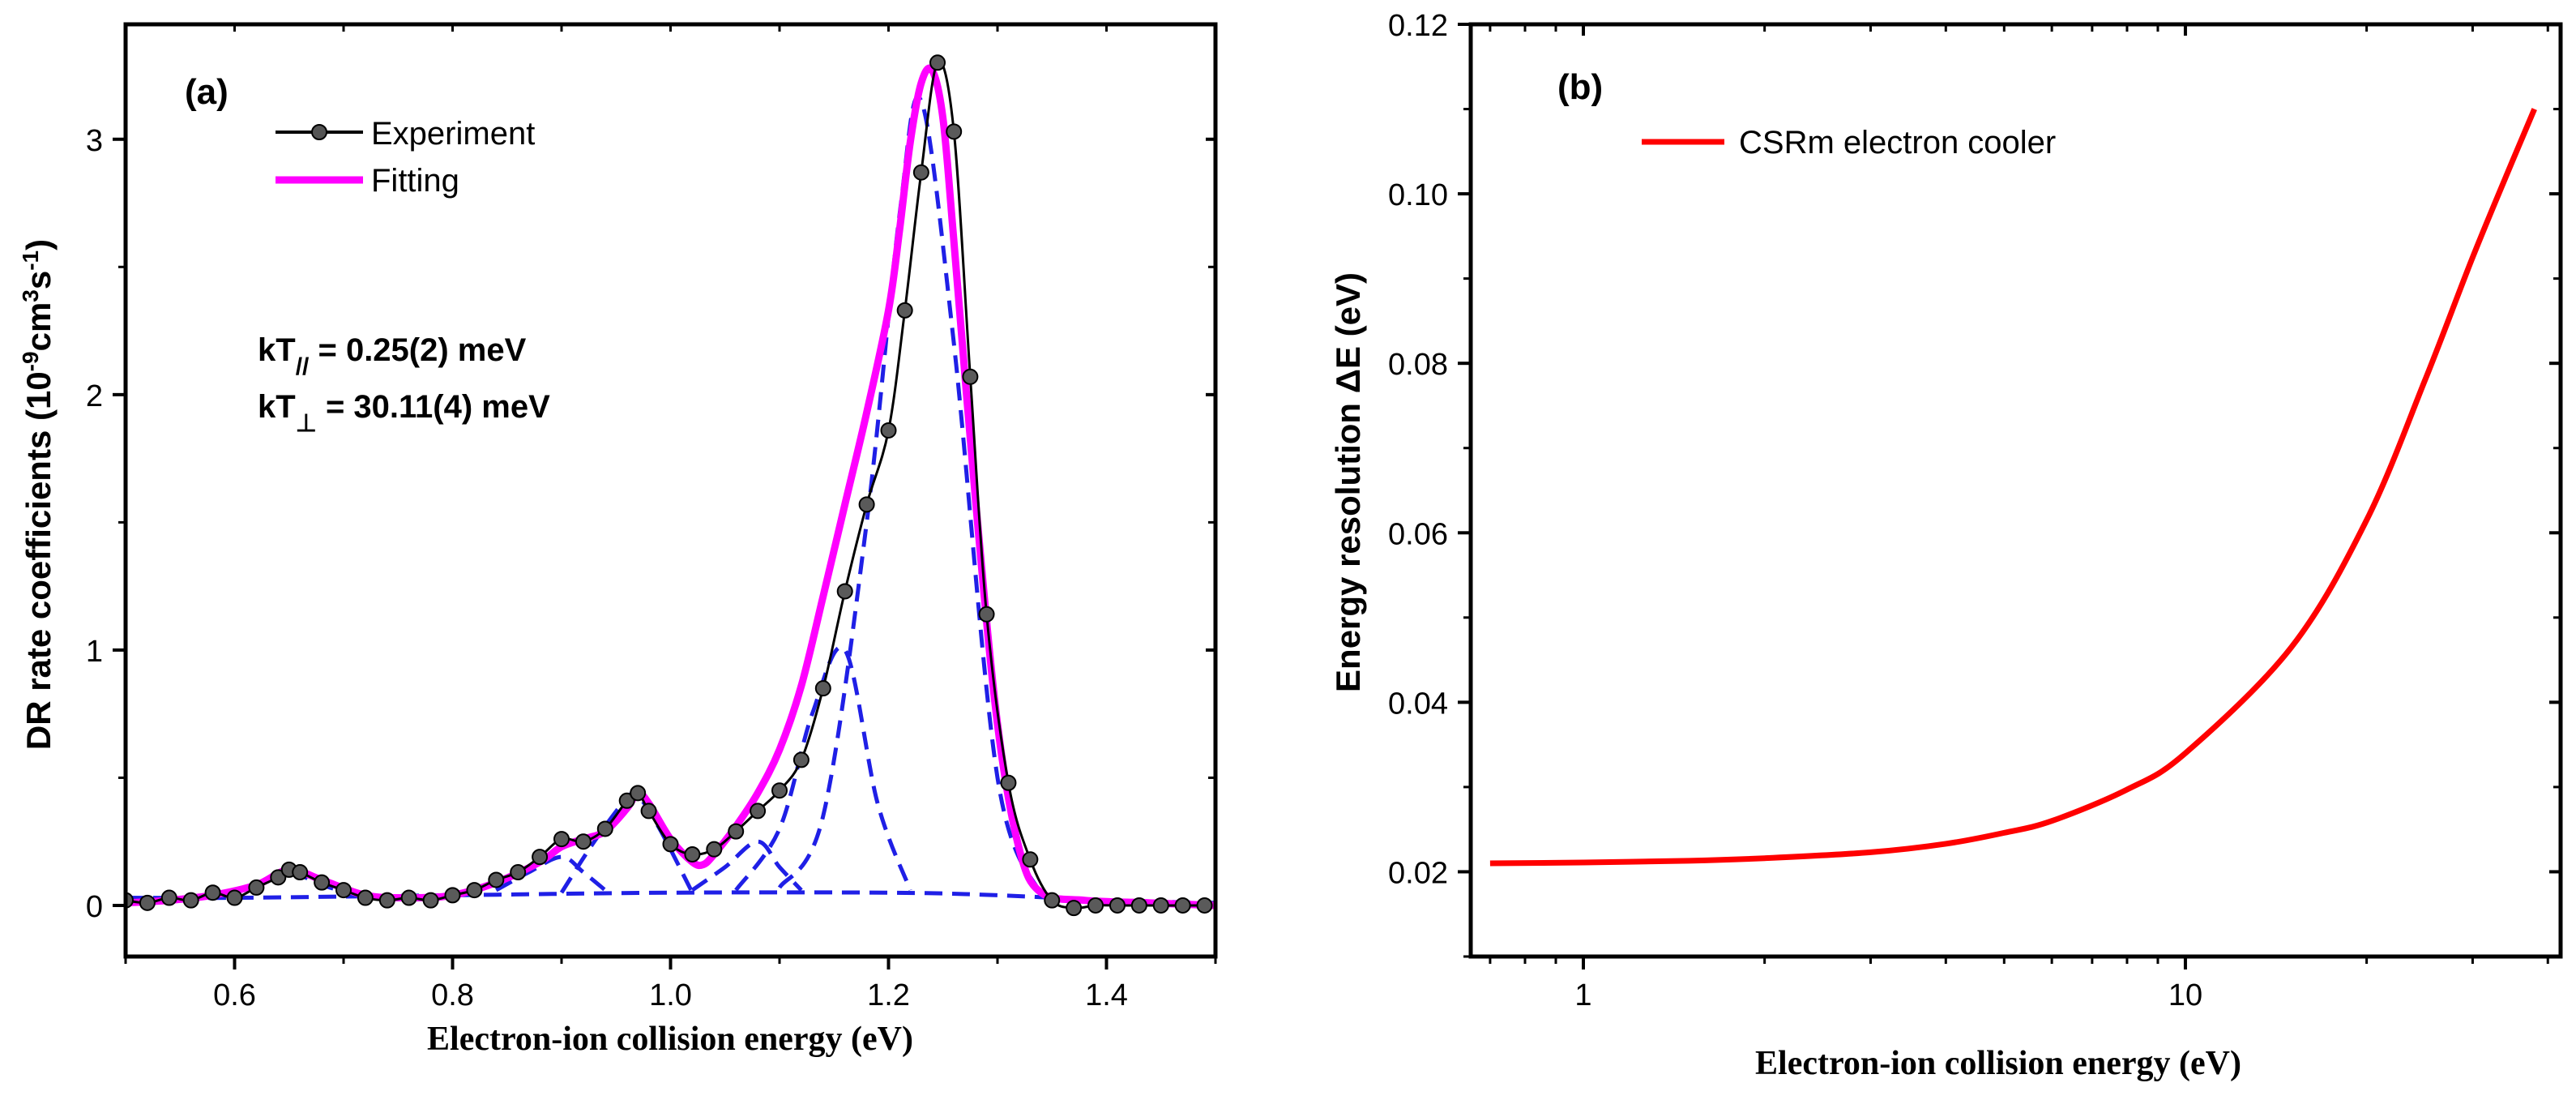  I want to click on panel-b-legend: CSRm electron cooler, so click(1849, 143).